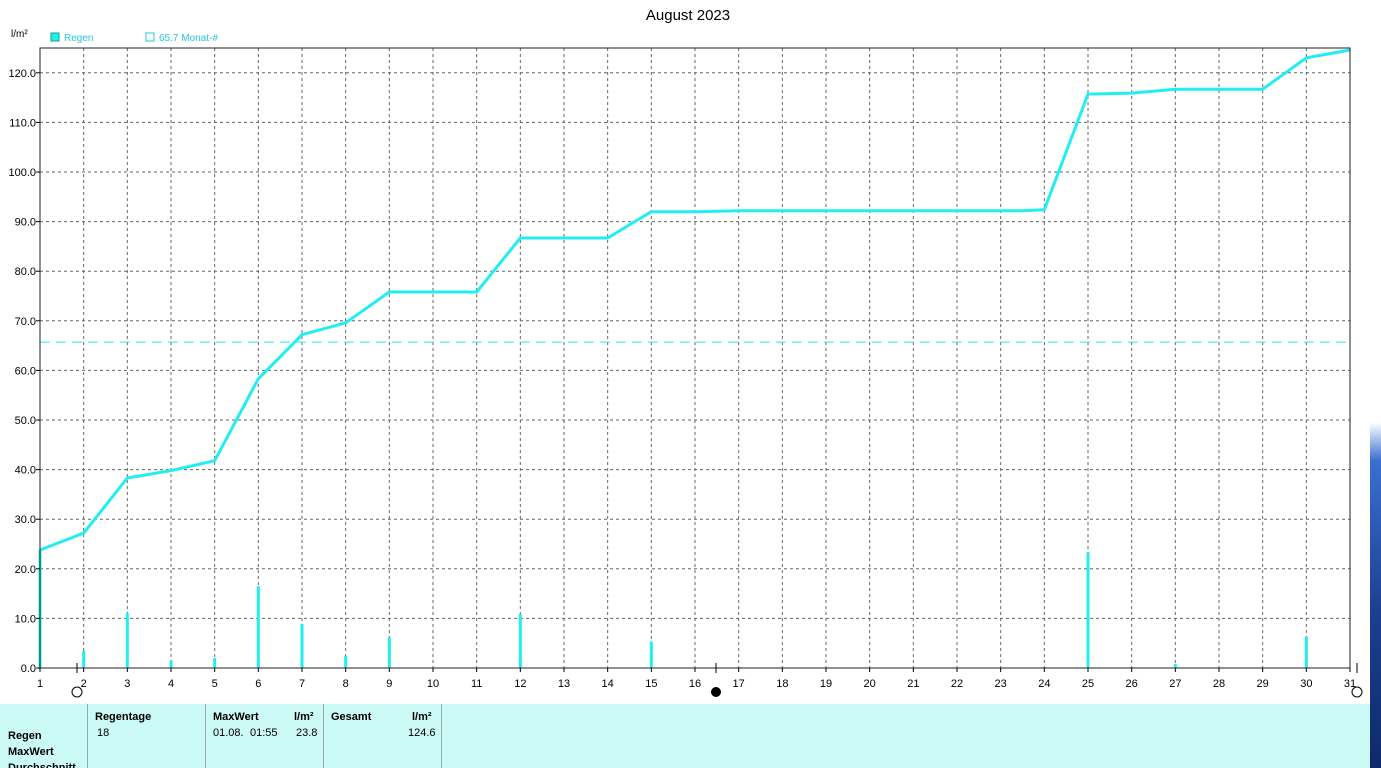 The image size is (1381, 768). I want to click on stats-row-label: Regen, so click(25, 736).